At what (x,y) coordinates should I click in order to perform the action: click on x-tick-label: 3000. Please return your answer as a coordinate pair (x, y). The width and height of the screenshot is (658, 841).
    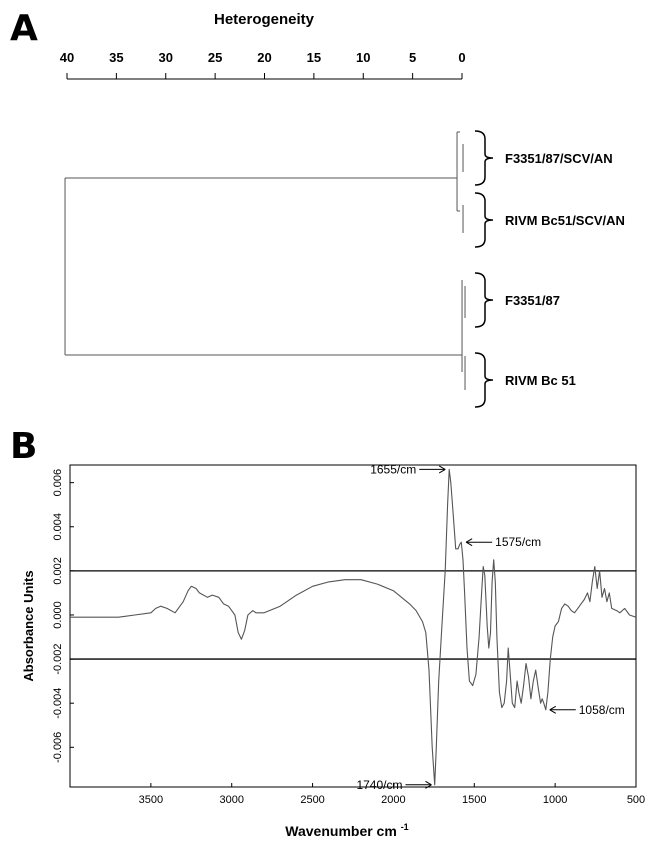
    Looking at the image, I should click on (231, 800).